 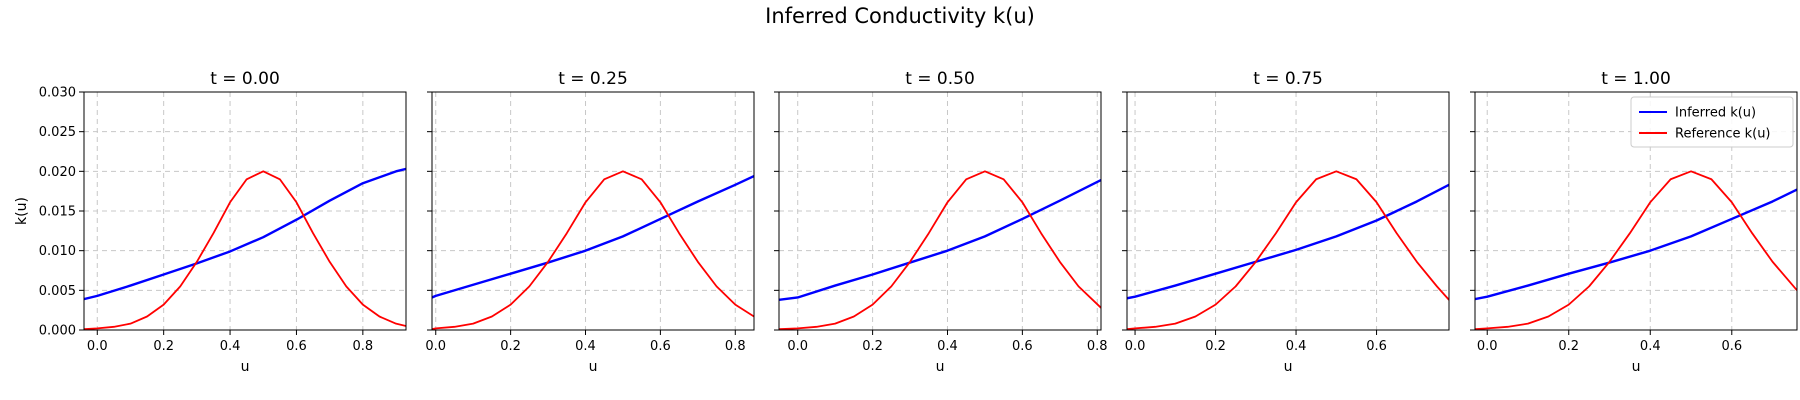 I want to click on y-tick-label: 0.020, so click(x=57, y=172).